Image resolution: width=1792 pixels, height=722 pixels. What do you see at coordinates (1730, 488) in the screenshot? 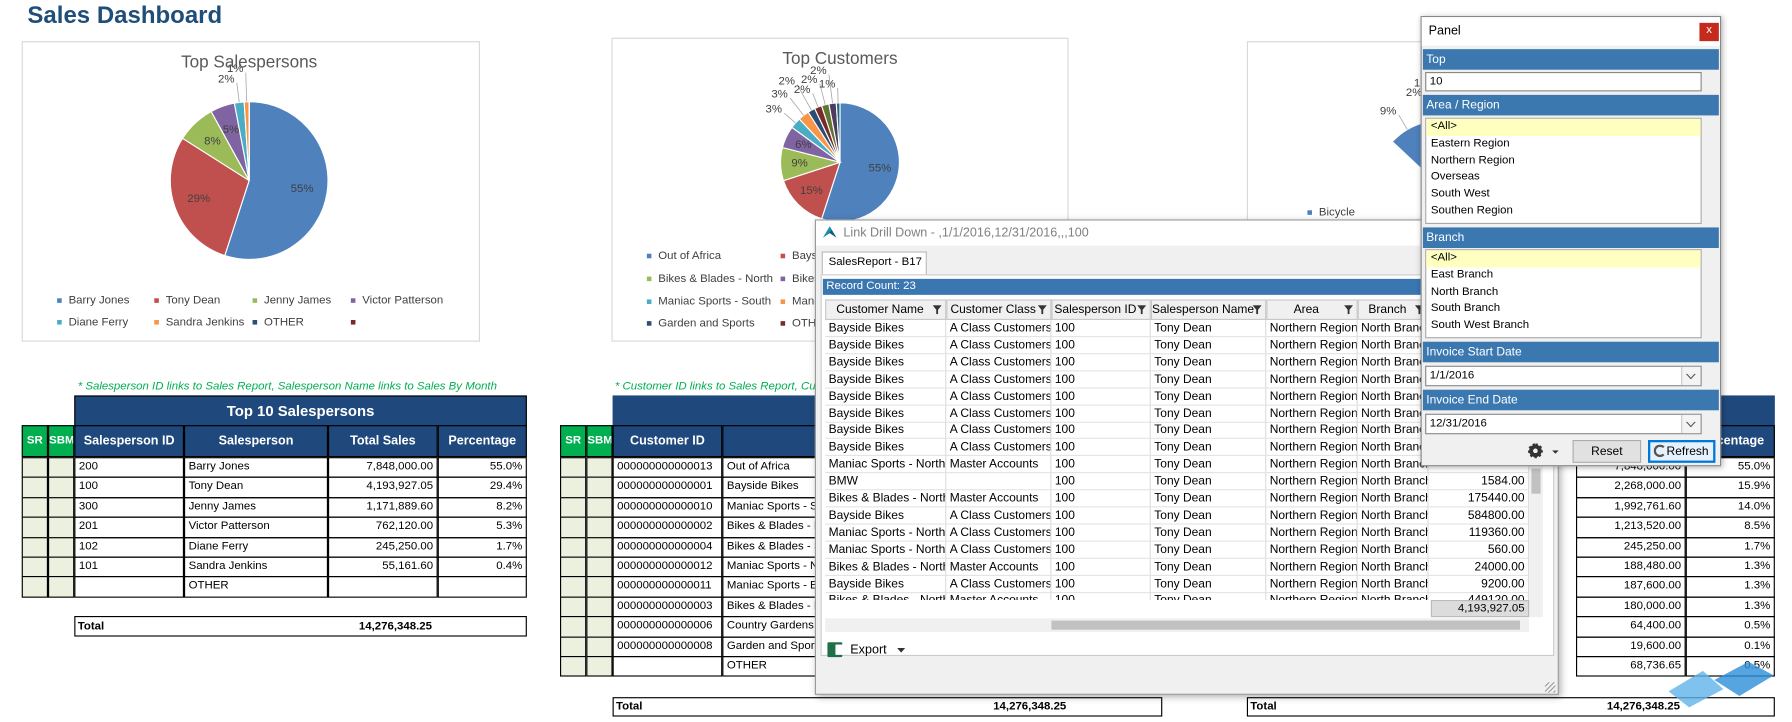
I see `table-cell: 15.9%` at bounding box center [1730, 488].